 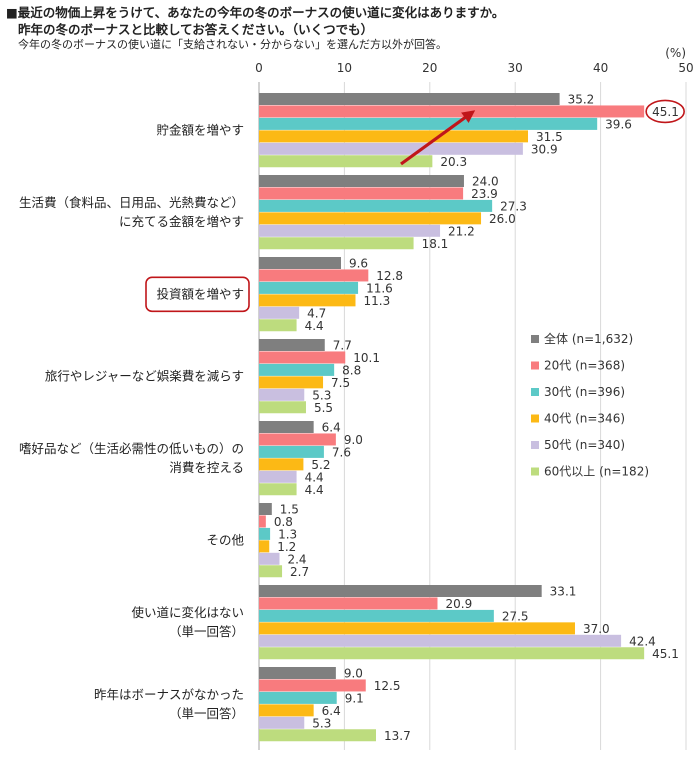 I want to click on data-label: 10.1, so click(x=366, y=358).